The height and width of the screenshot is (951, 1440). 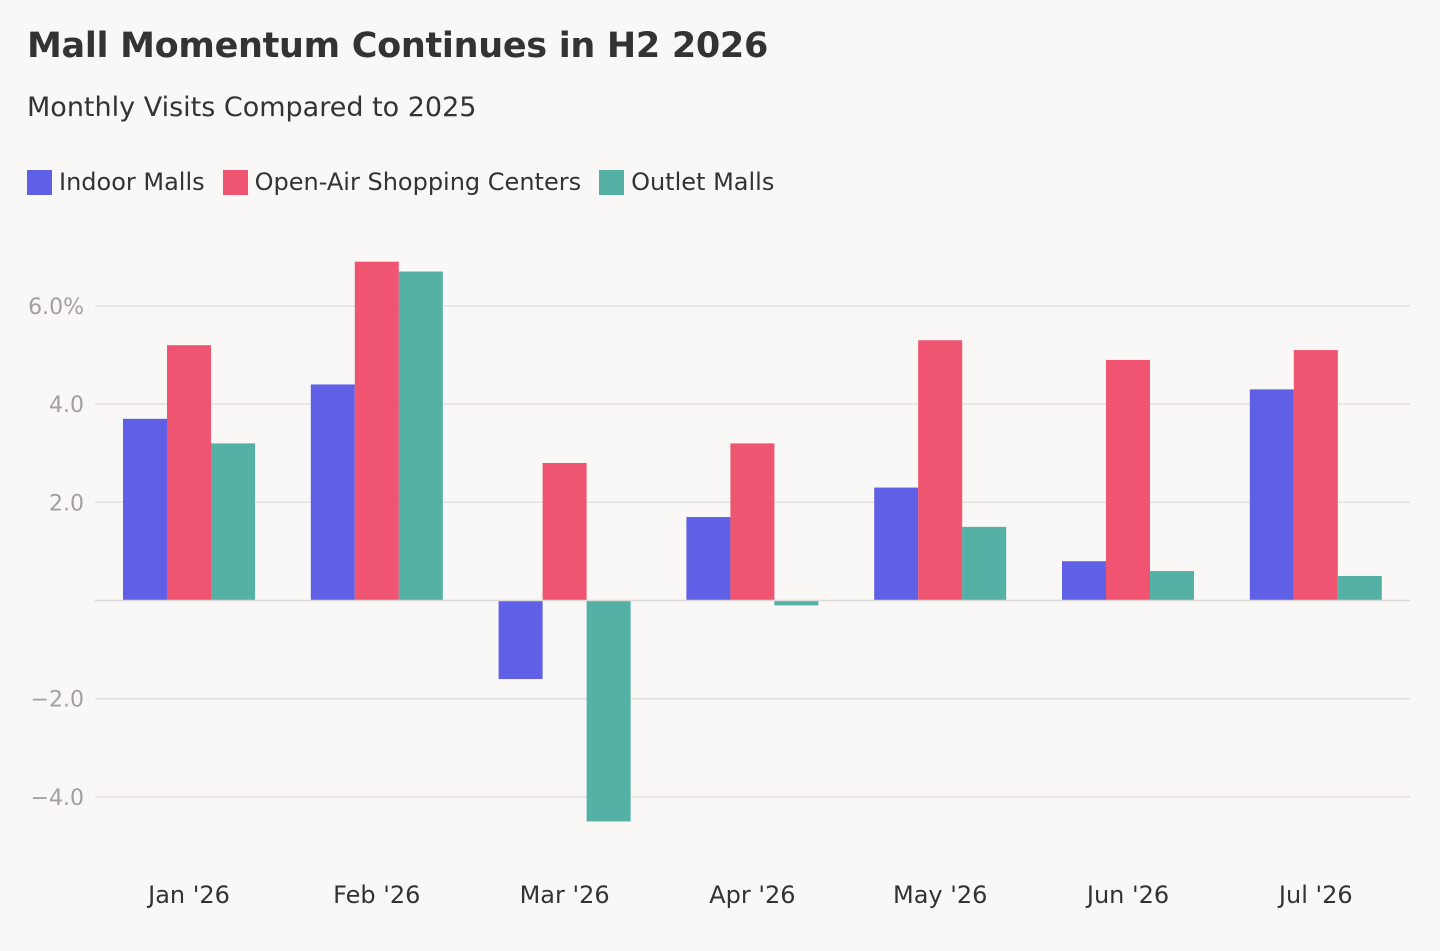 What do you see at coordinates (612, 182) in the screenshot?
I see `legend-swatch-outlet-malls` at bounding box center [612, 182].